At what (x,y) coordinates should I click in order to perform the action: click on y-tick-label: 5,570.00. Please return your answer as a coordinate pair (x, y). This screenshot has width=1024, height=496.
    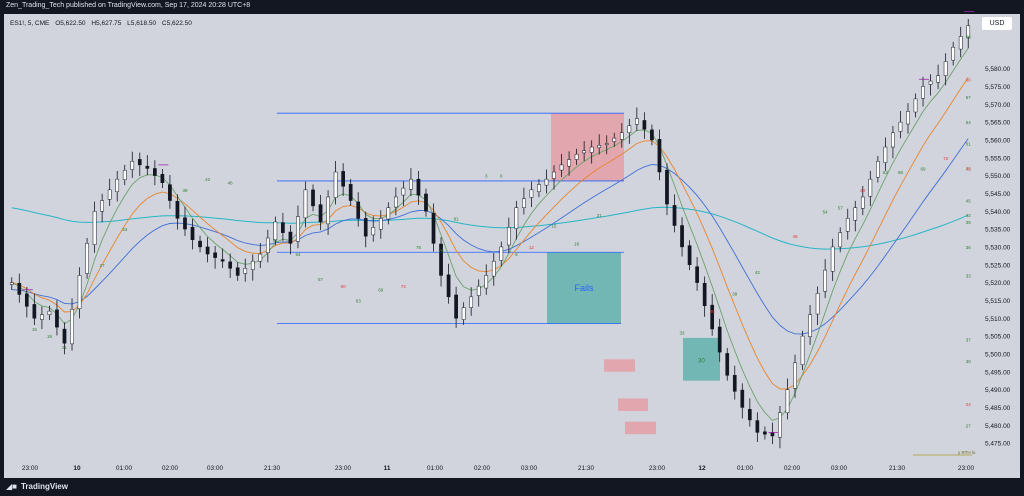
    Looking at the image, I should click on (998, 105).